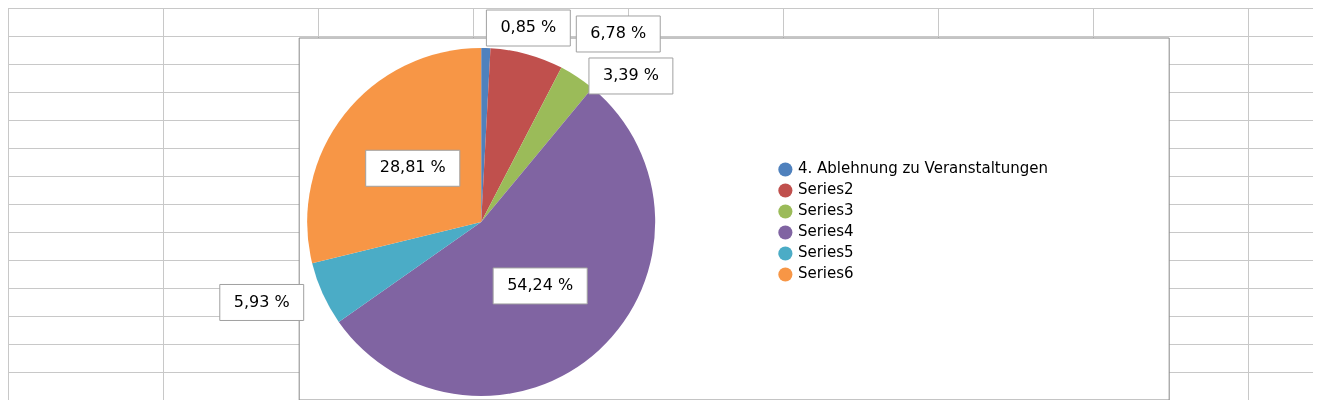 The image size is (1321, 400). What do you see at coordinates (618, 33) in the screenshot?
I see `data-label: 6,78 %` at bounding box center [618, 33].